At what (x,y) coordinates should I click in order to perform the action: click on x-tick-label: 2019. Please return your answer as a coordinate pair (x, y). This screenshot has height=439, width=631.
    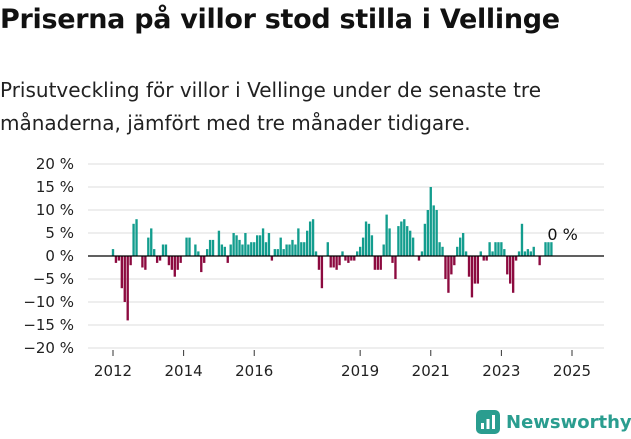
    Looking at the image, I should click on (360, 371).